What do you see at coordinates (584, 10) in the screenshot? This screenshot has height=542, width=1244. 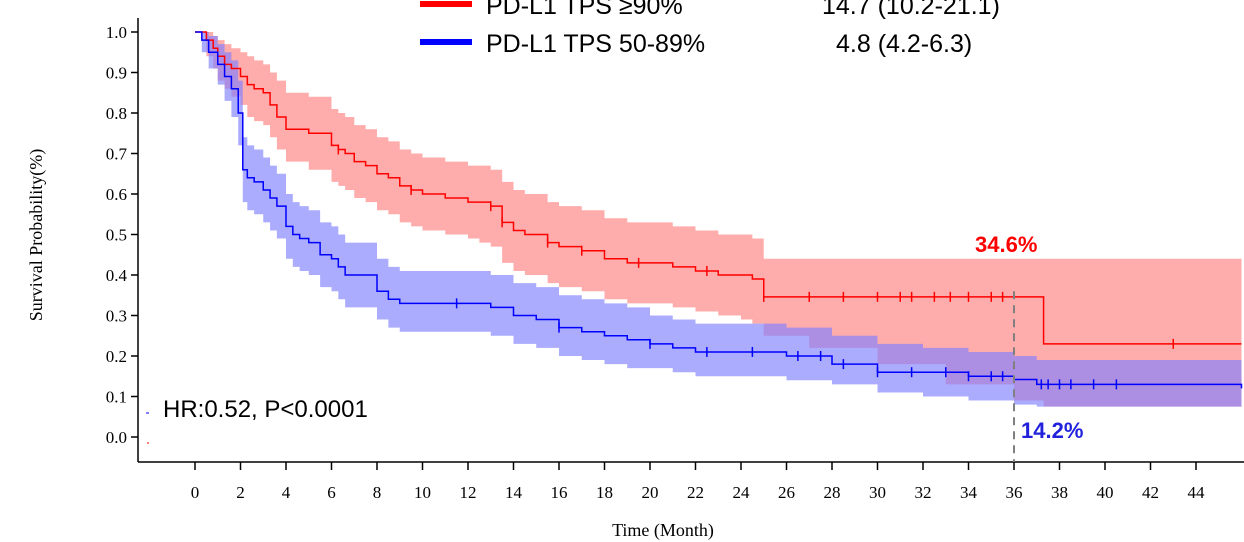 I see `legend-label-red: PD-L1 TPS ≥90%` at bounding box center [584, 10].